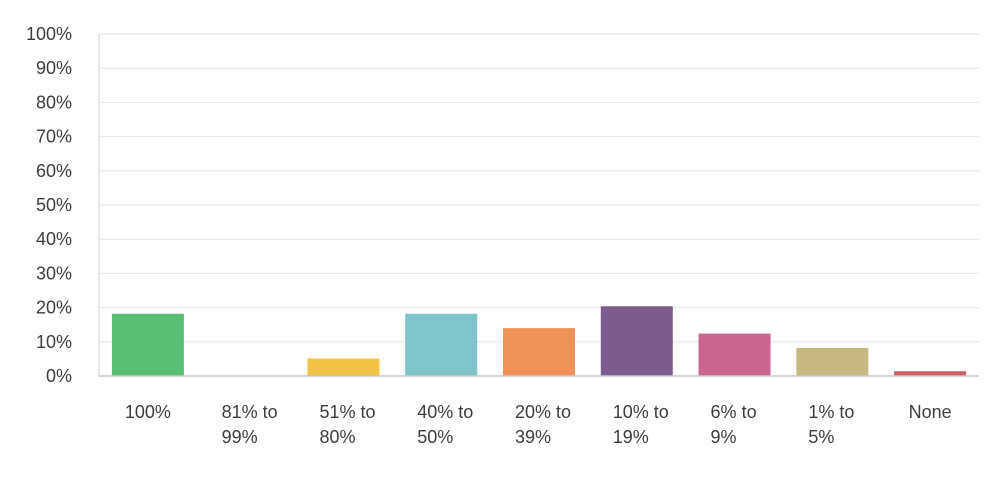  I want to click on x-tick-label-line: 6% to, so click(734, 412).